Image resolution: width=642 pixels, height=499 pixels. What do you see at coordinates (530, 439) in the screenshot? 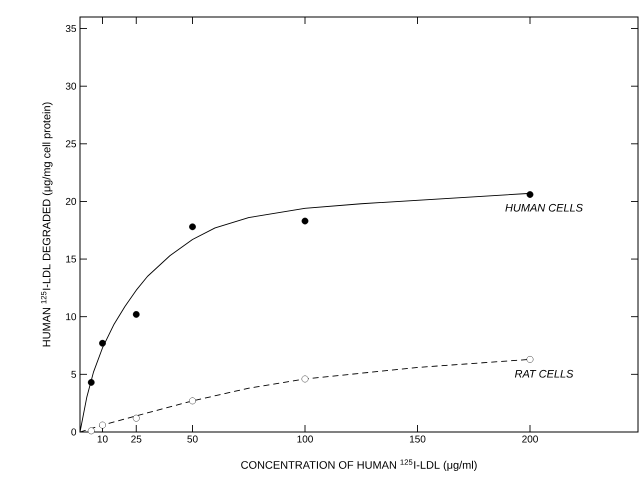
I see `x-tick-label: 200` at bounding box center [530, 439].